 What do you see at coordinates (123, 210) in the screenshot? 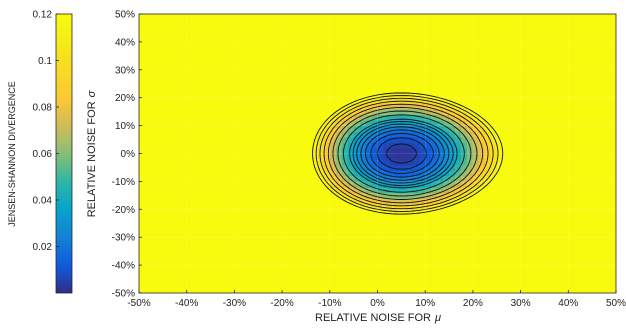
I see `y-tick-label: -20%` at bounding box center [123, 210].